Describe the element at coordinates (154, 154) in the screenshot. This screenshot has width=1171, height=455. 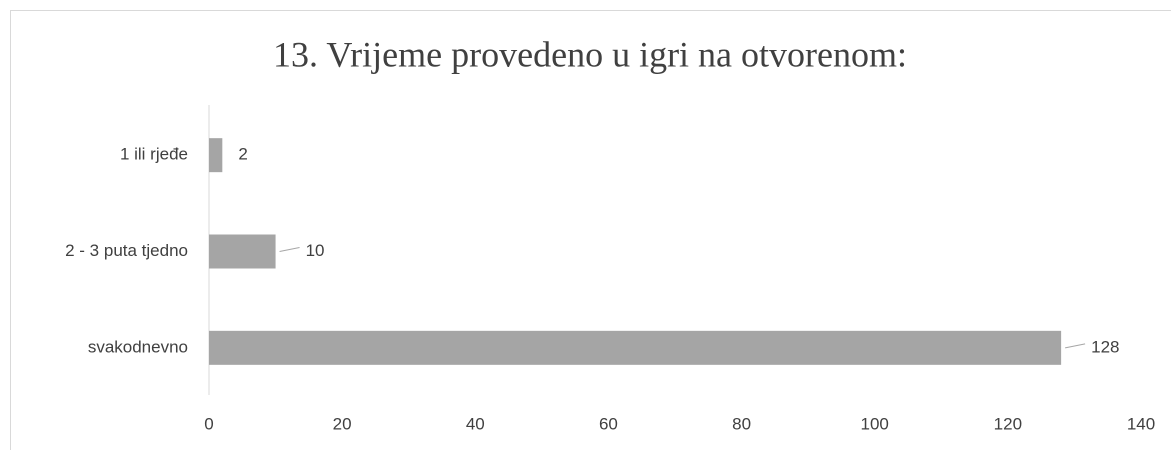
I see `y-tick-label: 1 ili rjeđe` at that location.